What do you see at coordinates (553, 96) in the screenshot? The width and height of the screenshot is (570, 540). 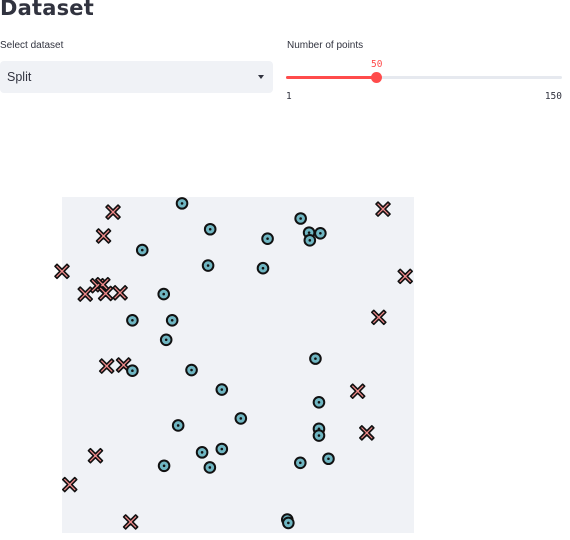 I see `slider-max-label: 150` at bounding box center [553, 96].